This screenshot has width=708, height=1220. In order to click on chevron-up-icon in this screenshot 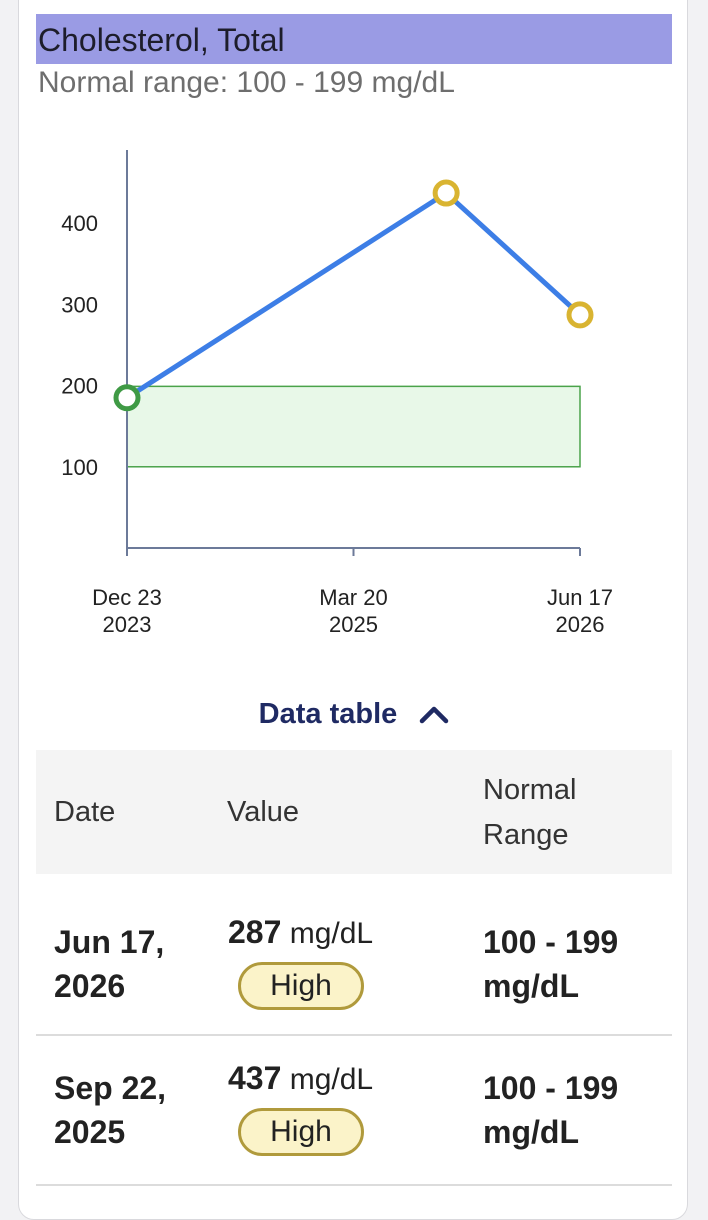, I will do `click(434, 715)`.